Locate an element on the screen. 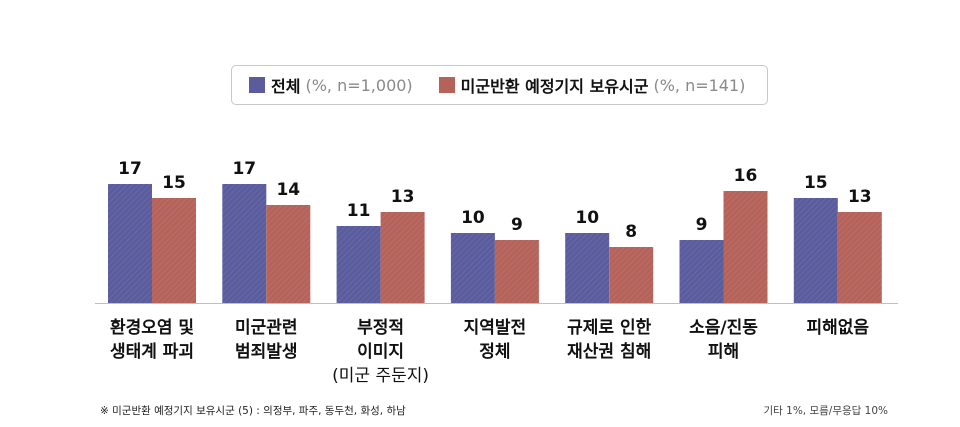 The image size is (960, 427). data-label-base-5: 16 is located at coordinates (746, 176).